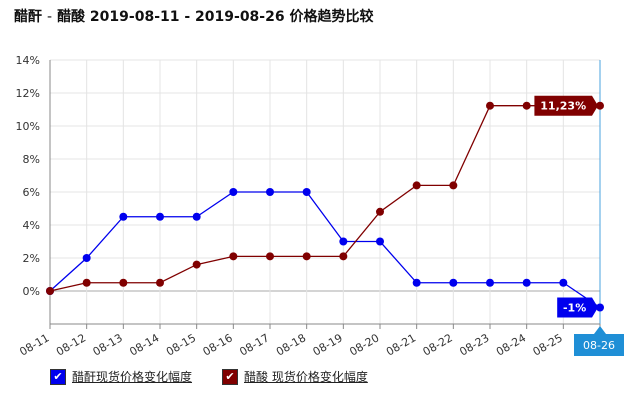  What do you see at coordinates (28, 126) in the screenshot?
I see `y-tick-label: 10%` at bounding box center [28, 126].